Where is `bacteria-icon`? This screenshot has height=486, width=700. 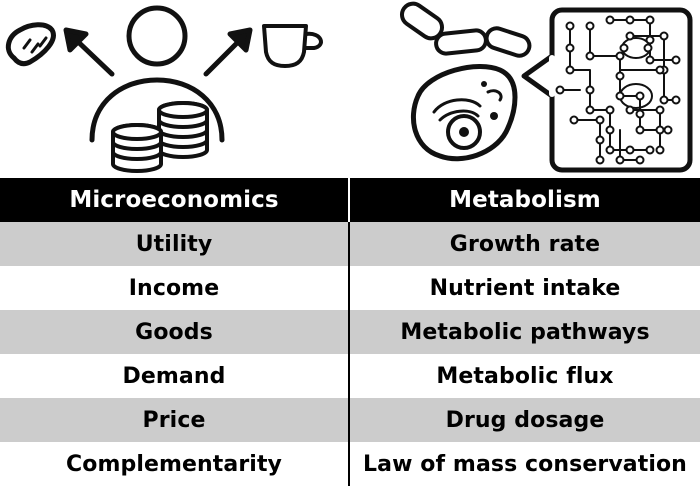 bacteria-icon is located at coordinates (465, 29).